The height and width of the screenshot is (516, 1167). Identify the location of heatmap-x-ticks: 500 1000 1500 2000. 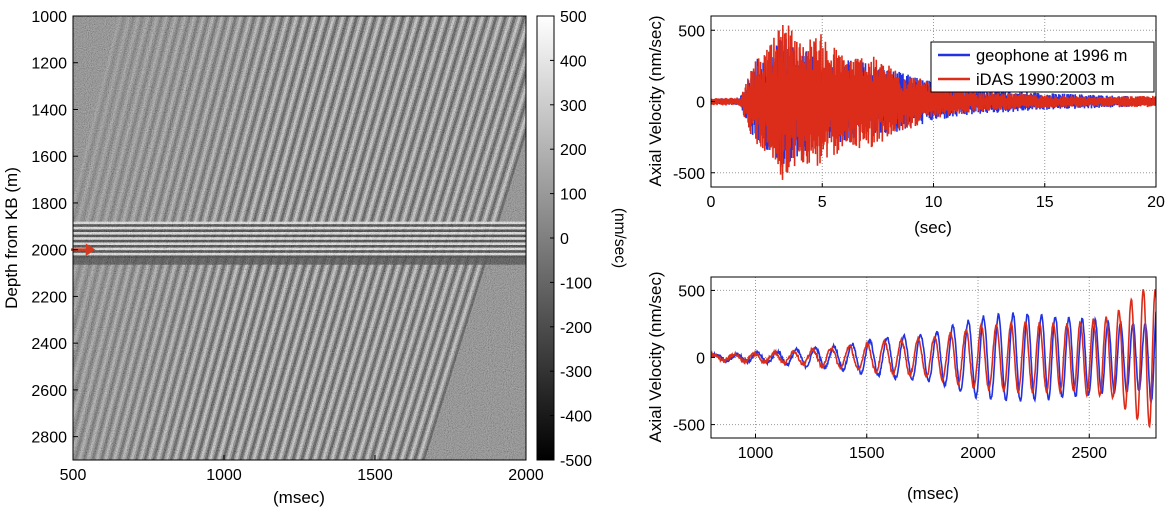
(302, 469).